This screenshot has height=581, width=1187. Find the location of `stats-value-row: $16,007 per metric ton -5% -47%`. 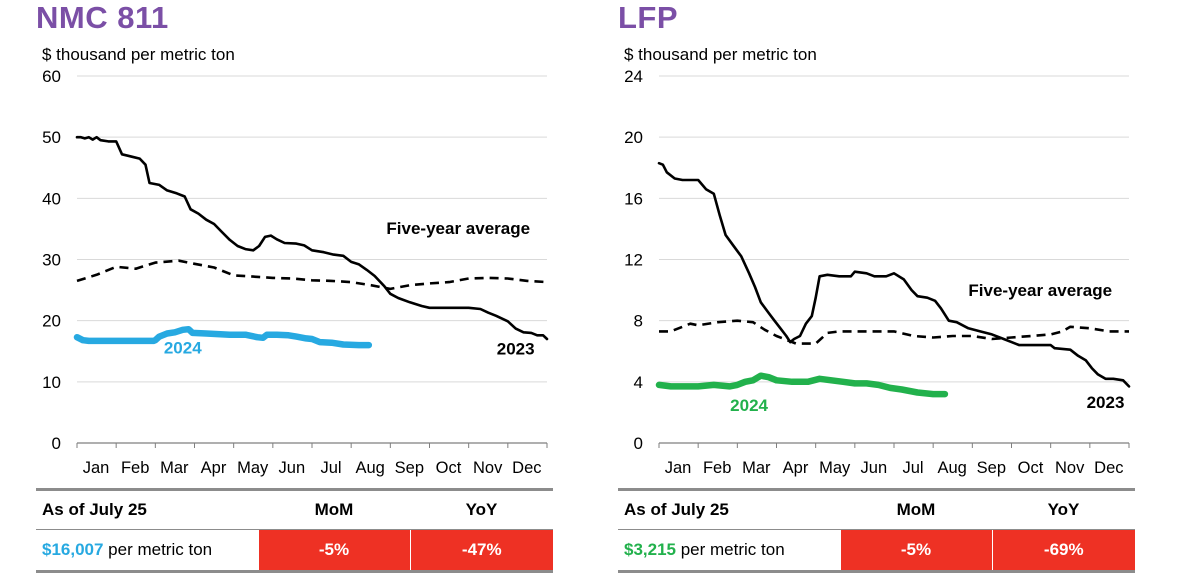

stats-value-row: $16,007 per metric ton -5% -47% is located at coordinates (294, 551).